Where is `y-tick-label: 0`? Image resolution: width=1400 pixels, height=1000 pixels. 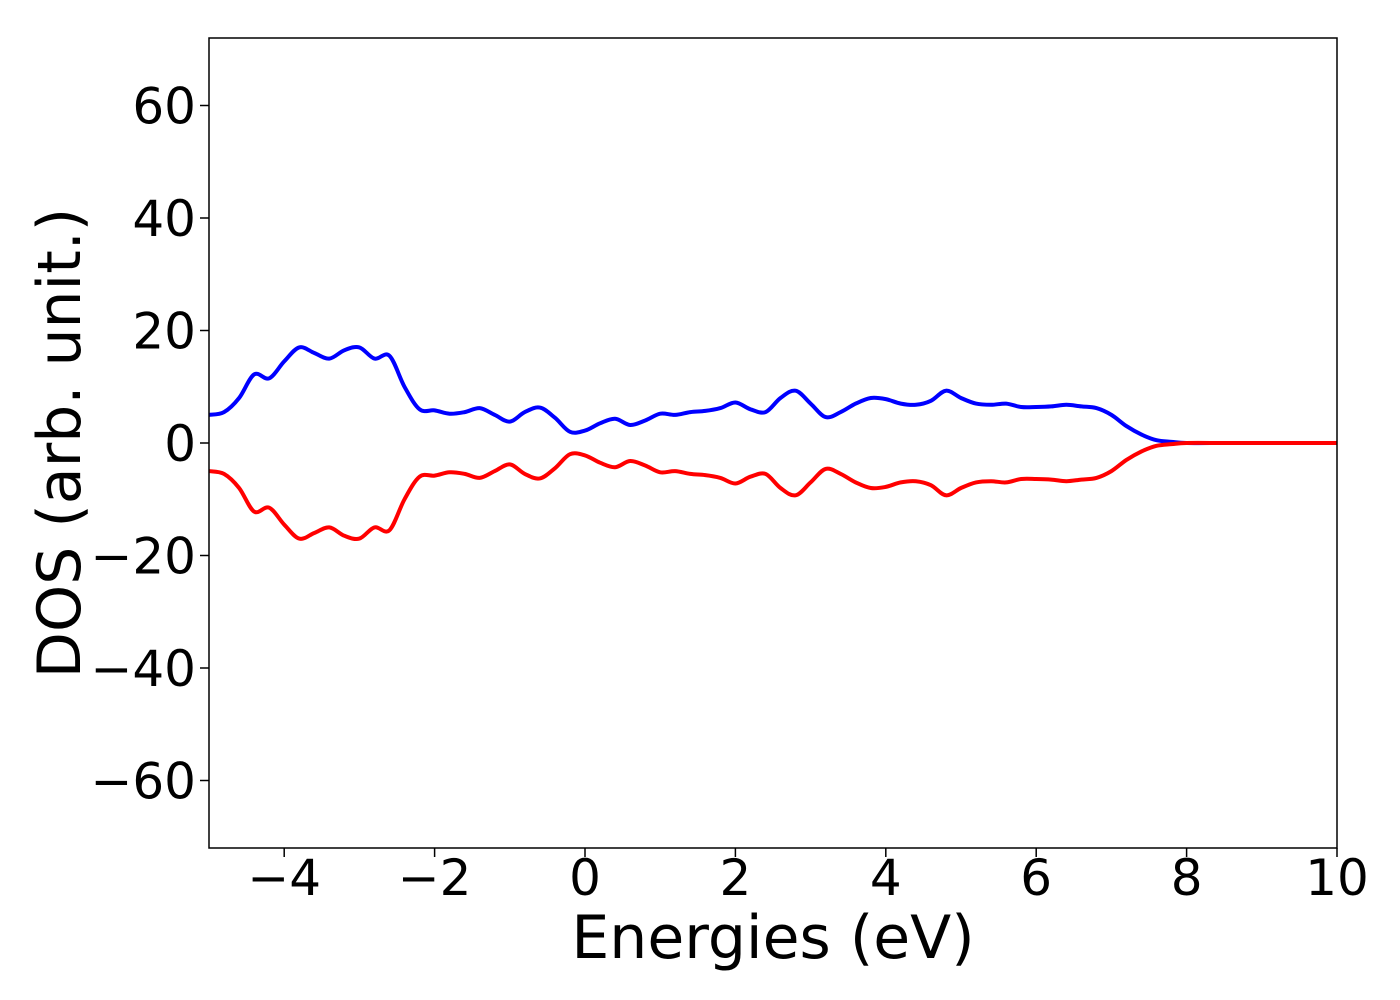 y-tick-label: 0 is located at coordinates (180, 444).